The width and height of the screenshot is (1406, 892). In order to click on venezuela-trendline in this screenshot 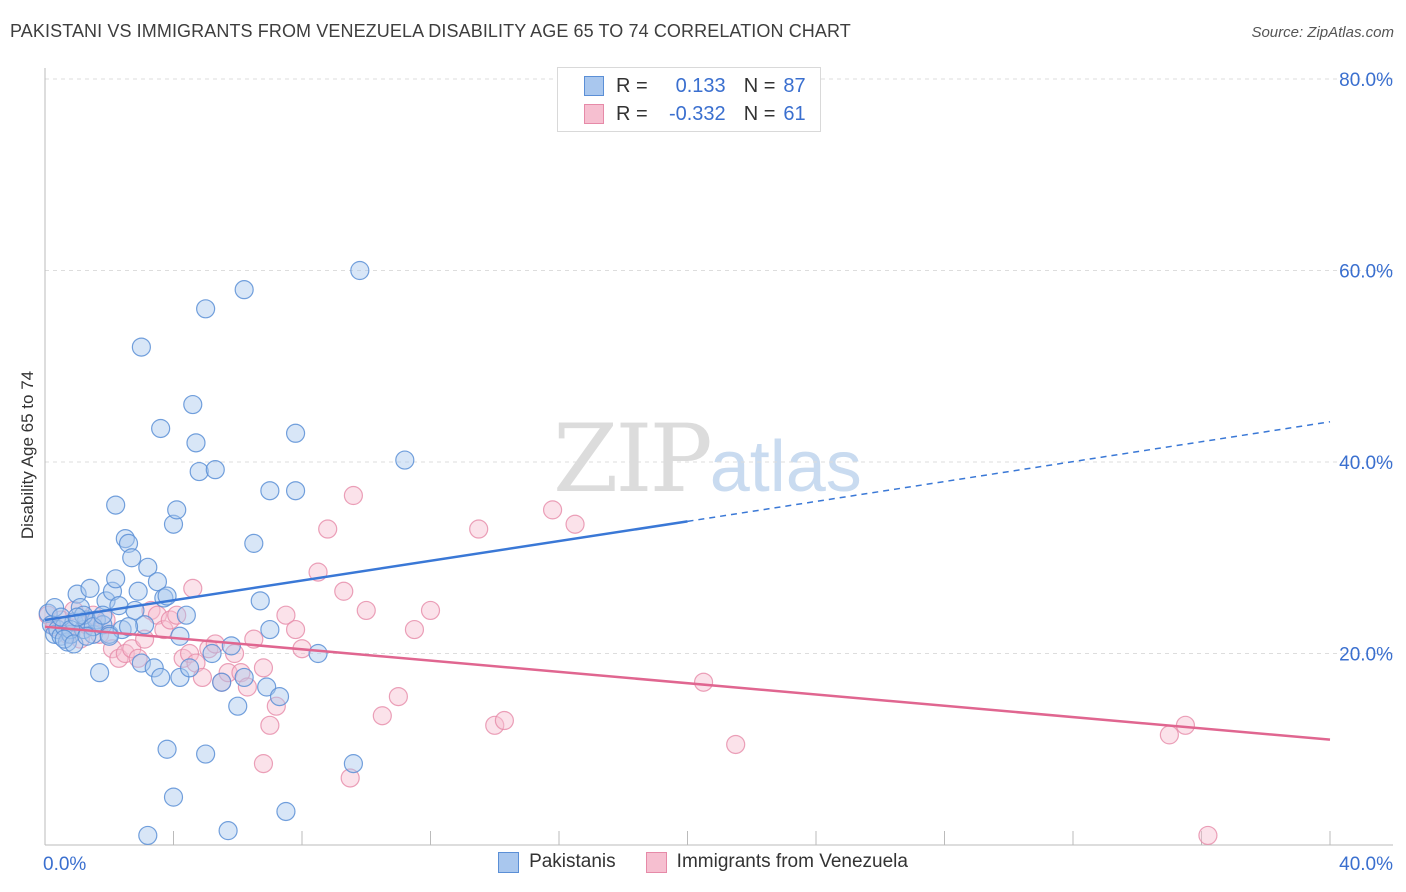, I will do `click(687, 683)`.